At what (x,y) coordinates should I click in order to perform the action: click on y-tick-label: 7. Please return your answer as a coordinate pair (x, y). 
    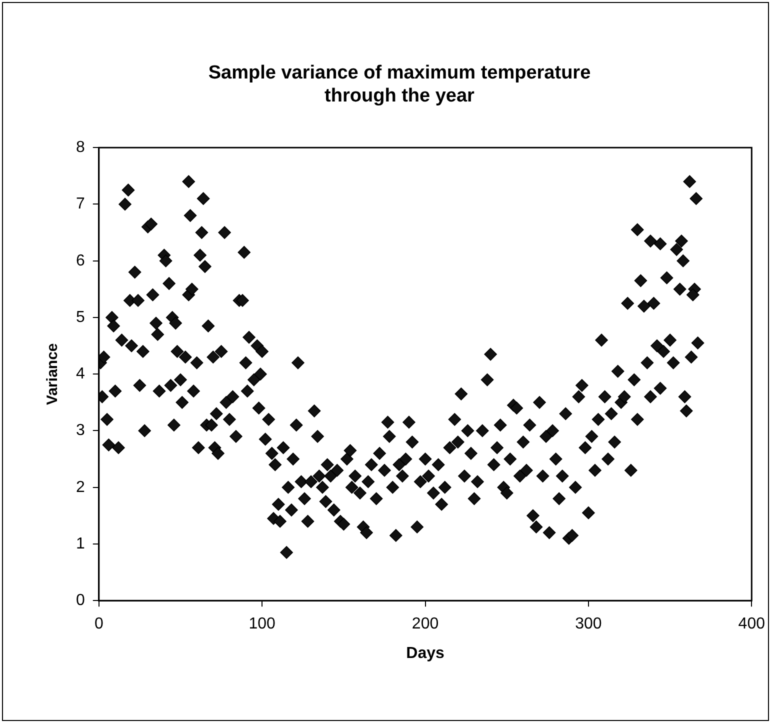
    Looking at the image, I should click on (80, 204).